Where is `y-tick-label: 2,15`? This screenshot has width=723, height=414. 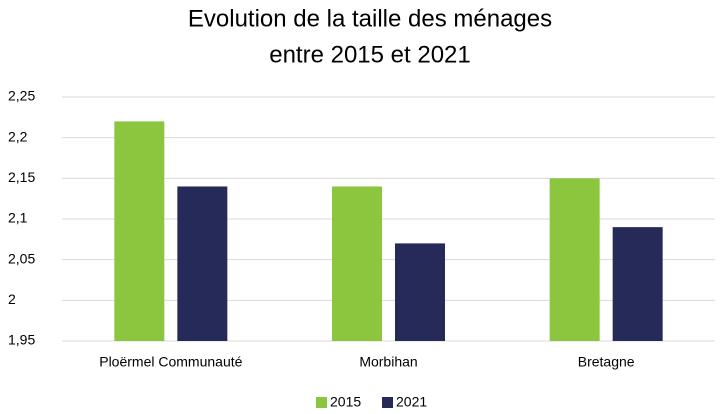
y-tick-label: 2,15 is located at coordinates (21, 177).